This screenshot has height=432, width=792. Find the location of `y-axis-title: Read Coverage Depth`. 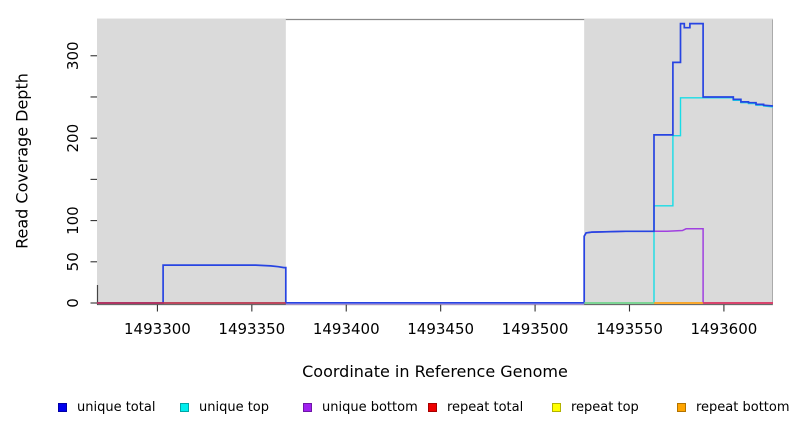

y-axis-title: Read Coverage Depth is located at coordinates (22, 161).